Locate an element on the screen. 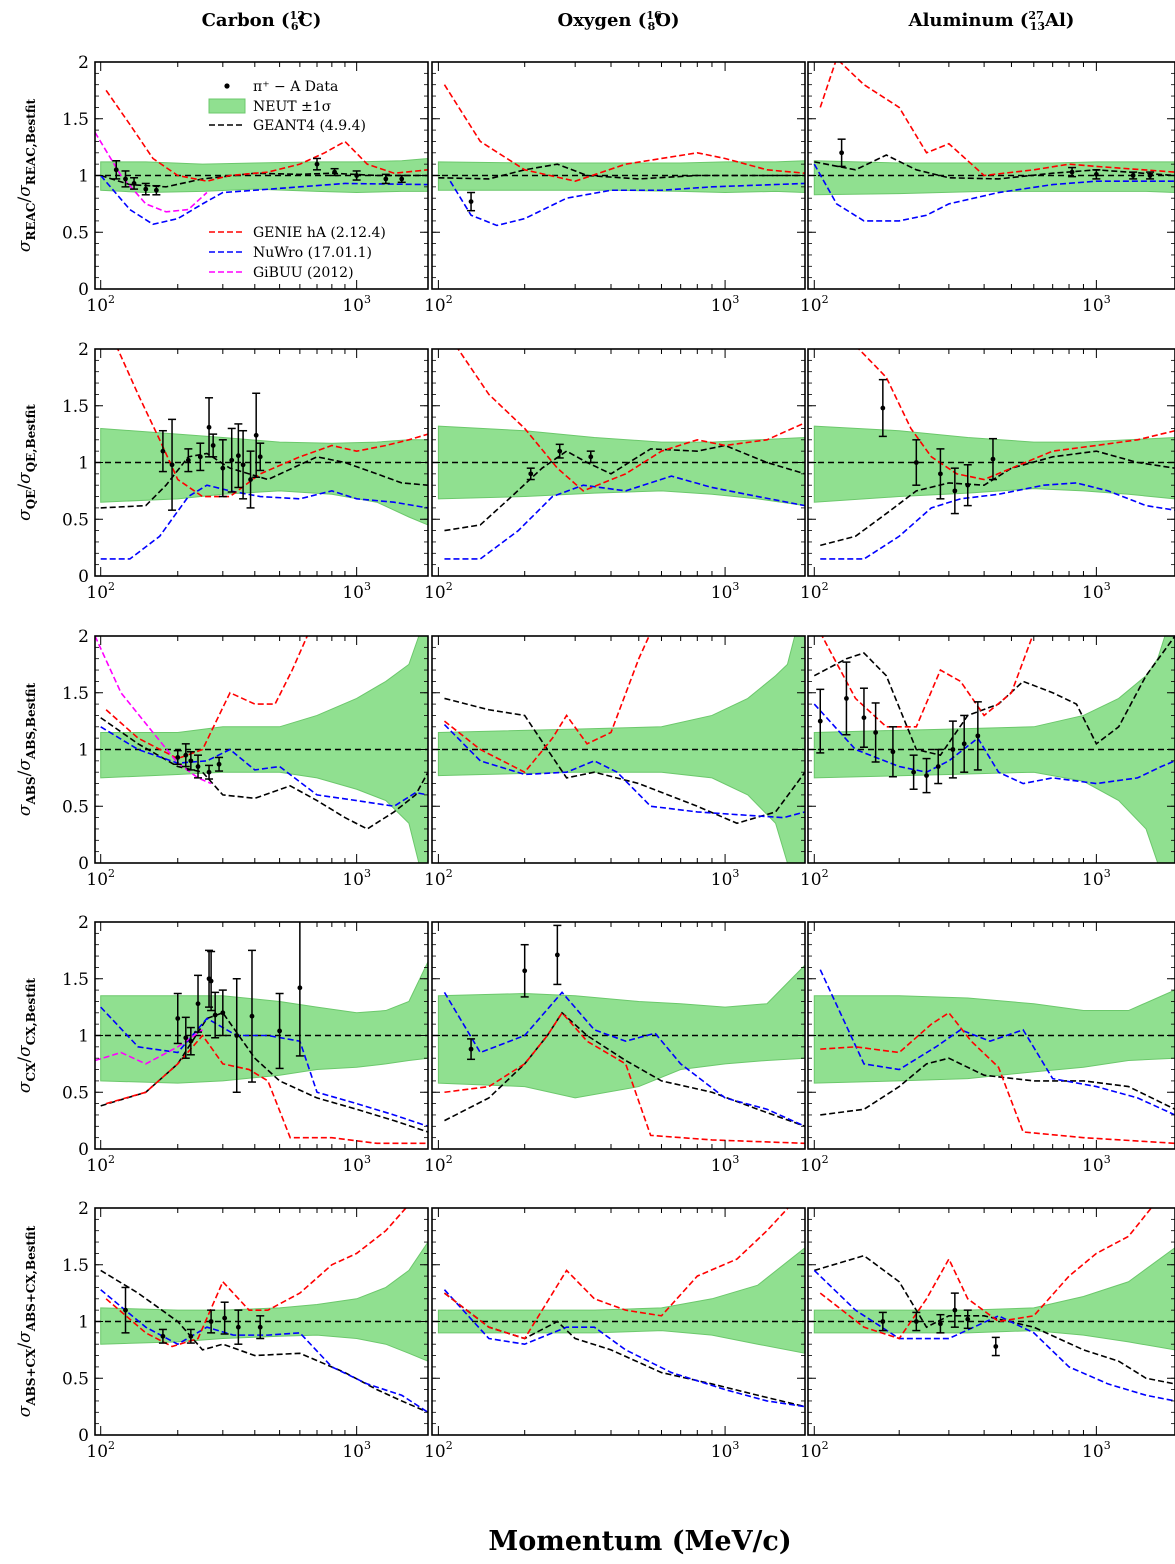 This screenshot has width=1175, height=1564. panel-r2-c3: 10² 10³ is located at coordinates (987, 475).